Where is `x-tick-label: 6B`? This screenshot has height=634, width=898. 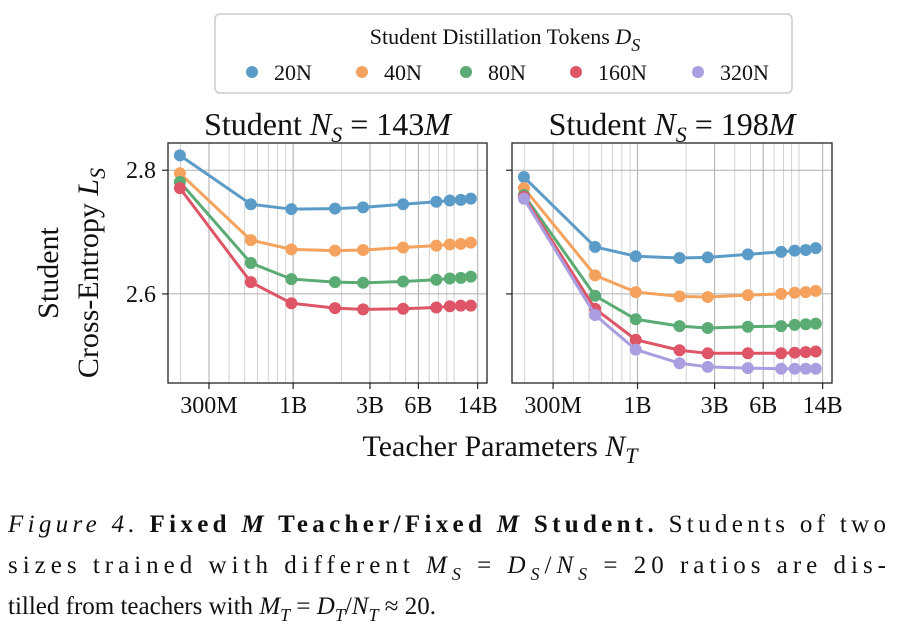 x-tick-label: 6B is located at coordinates (418, 406).